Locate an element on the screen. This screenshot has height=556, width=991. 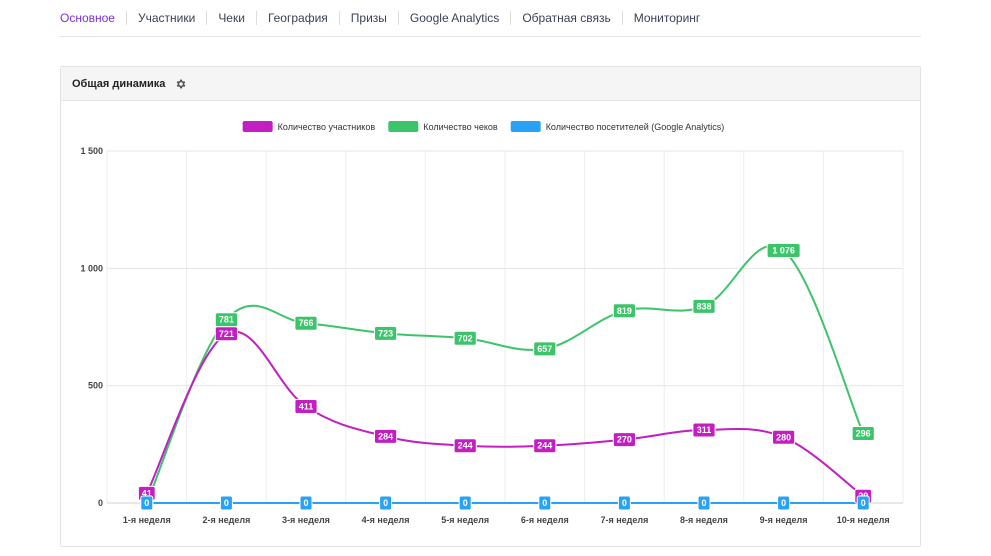
data-label: 702 is located at coordinates (465, 338).